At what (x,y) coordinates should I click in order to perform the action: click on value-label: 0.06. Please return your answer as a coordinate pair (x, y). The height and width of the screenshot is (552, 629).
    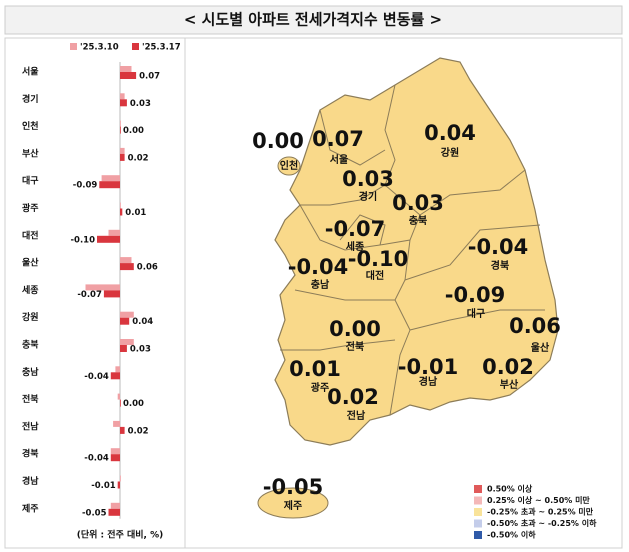
    Looking at the image, I should click on (147, 268).